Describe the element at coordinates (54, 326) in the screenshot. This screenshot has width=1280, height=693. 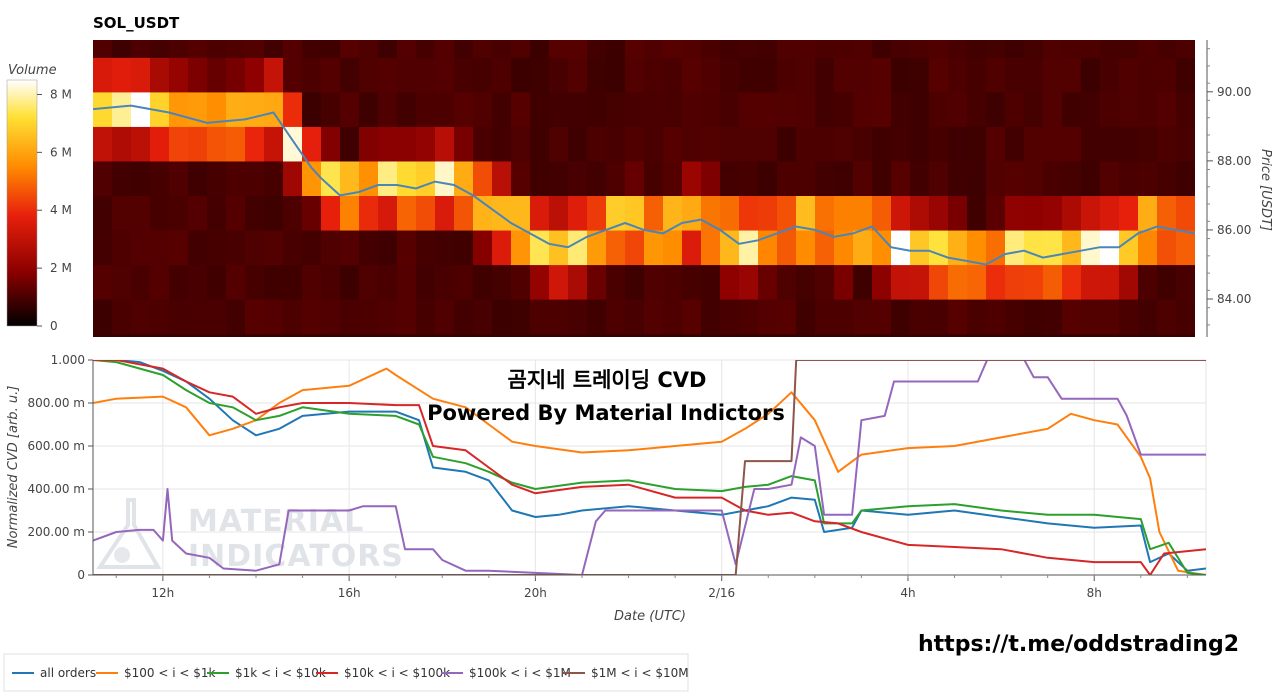
I see `colorbar-tick-label: 0` at that location.